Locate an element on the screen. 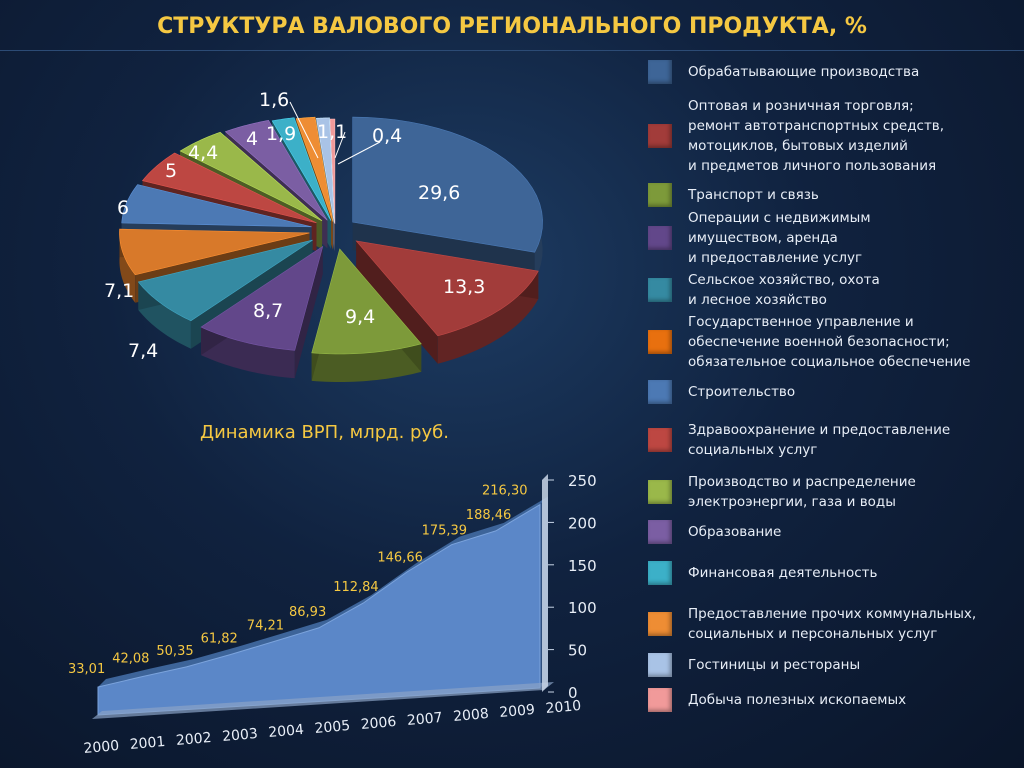 The width and height of the screenshot is (1024, 768). y-tick-label: 150 is located at coordinates (582, 566).